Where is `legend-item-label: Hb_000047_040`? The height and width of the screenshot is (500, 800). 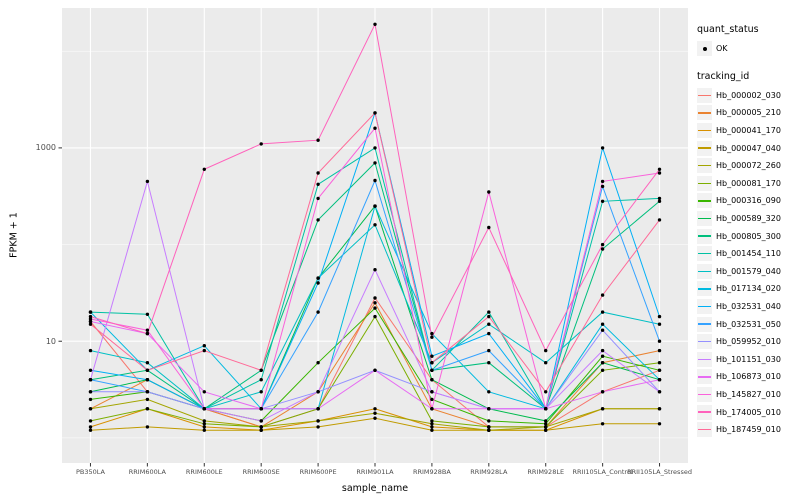
legend-item-label: Hb_000047_040 is located at coordinates (748, 148).